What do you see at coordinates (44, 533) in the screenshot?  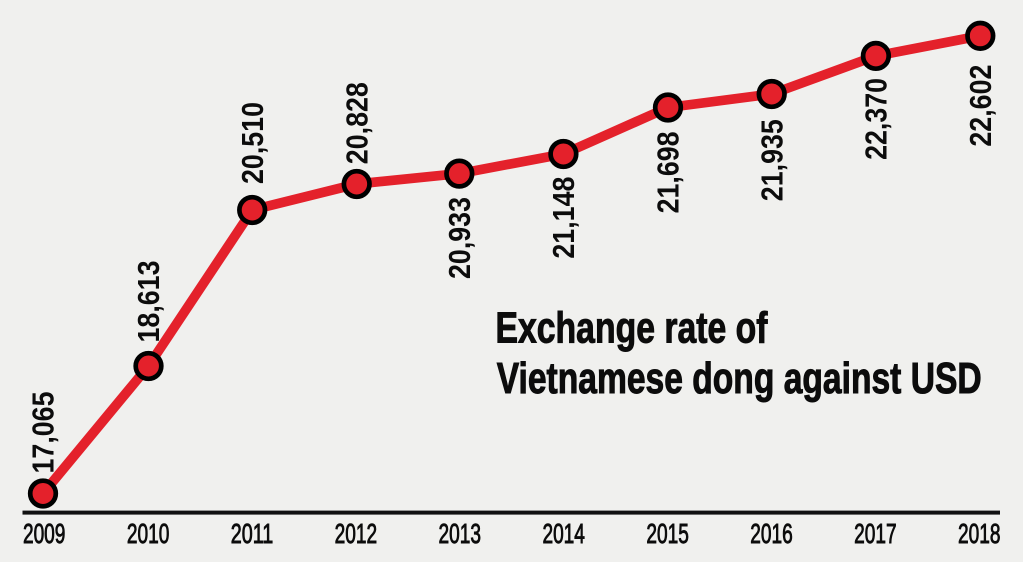 I see `svg-text: 2009` at bounding box center [44, 533].